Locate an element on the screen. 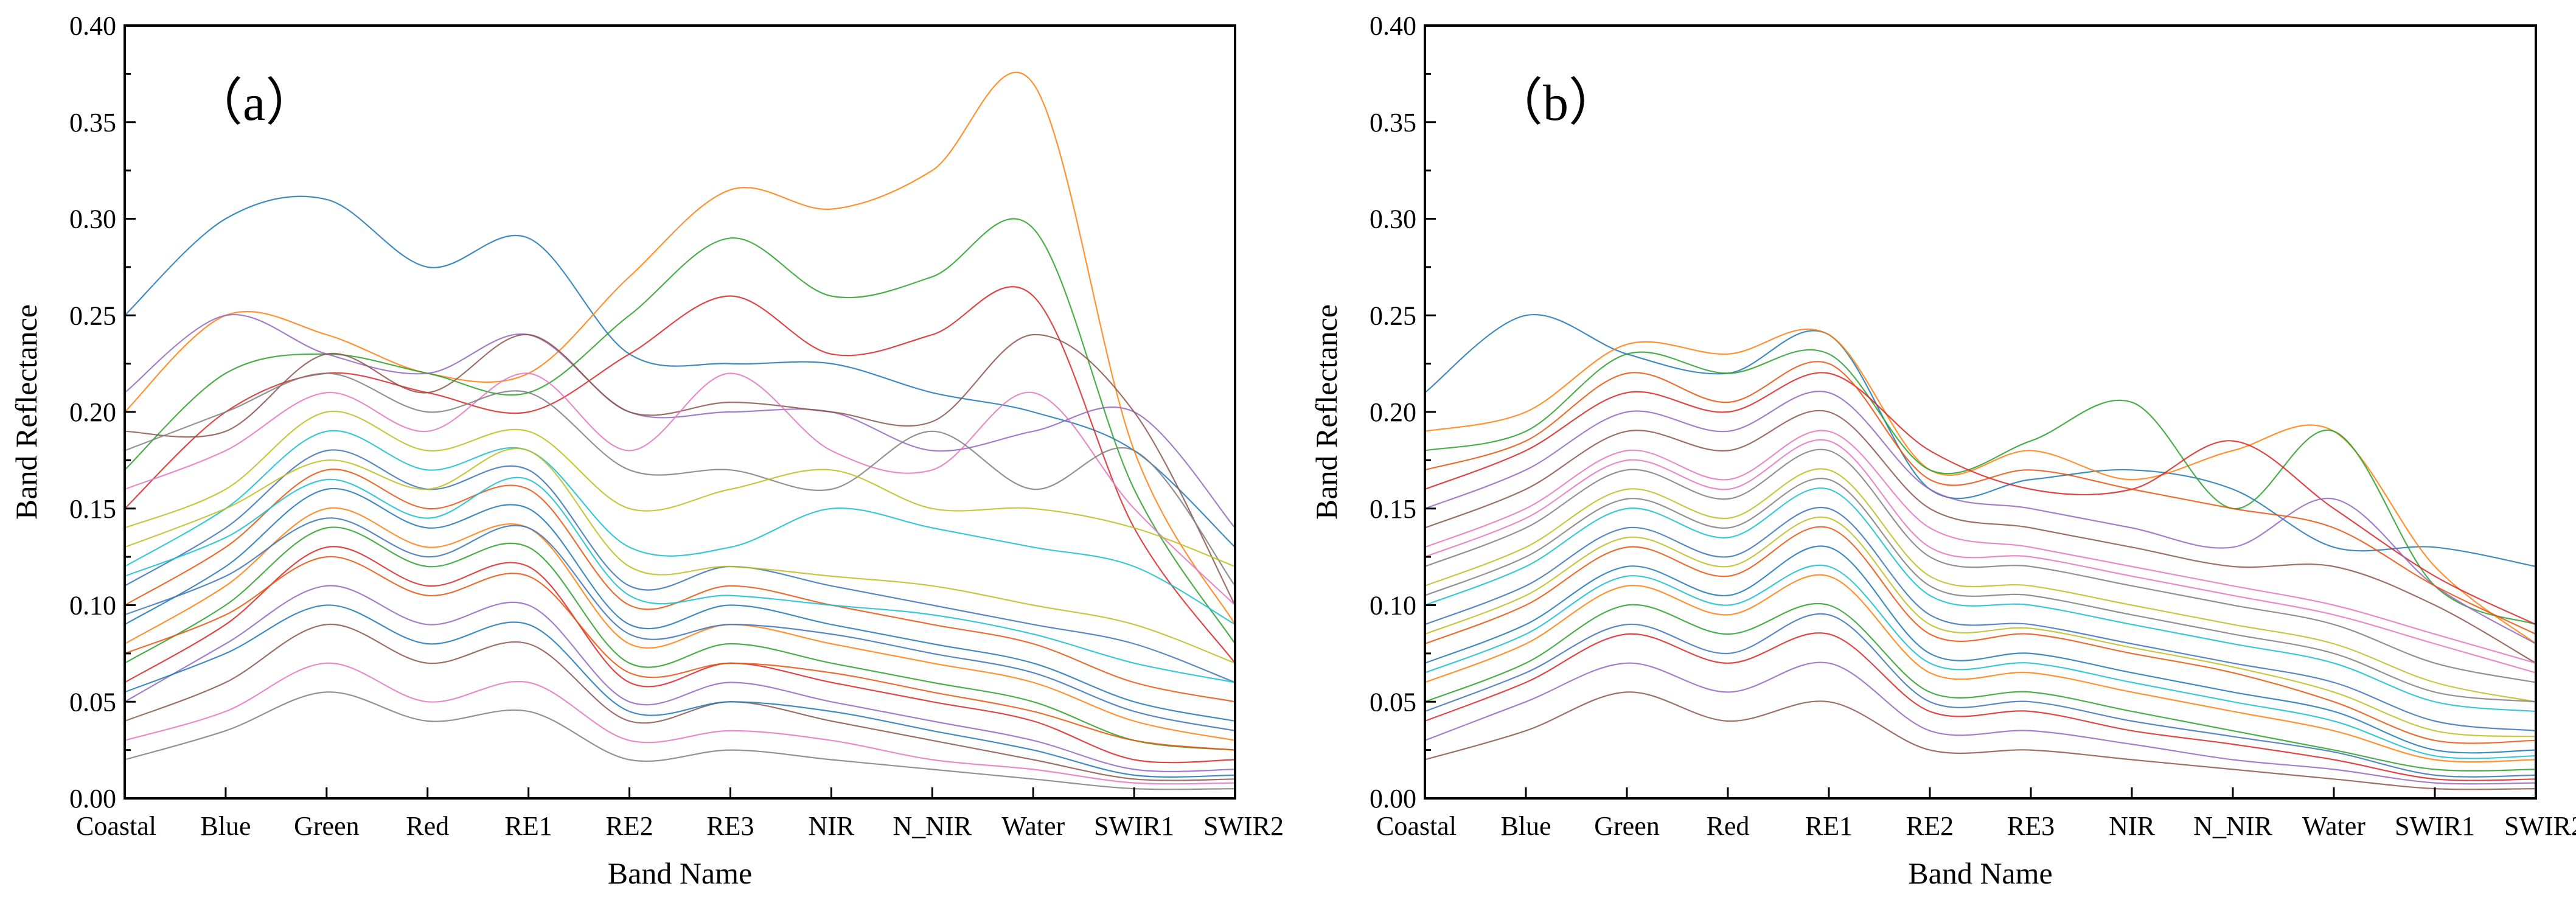 This screenshot has height=903, width=2576. panel-b-label: （b） is located at coordinates (1556, 103).